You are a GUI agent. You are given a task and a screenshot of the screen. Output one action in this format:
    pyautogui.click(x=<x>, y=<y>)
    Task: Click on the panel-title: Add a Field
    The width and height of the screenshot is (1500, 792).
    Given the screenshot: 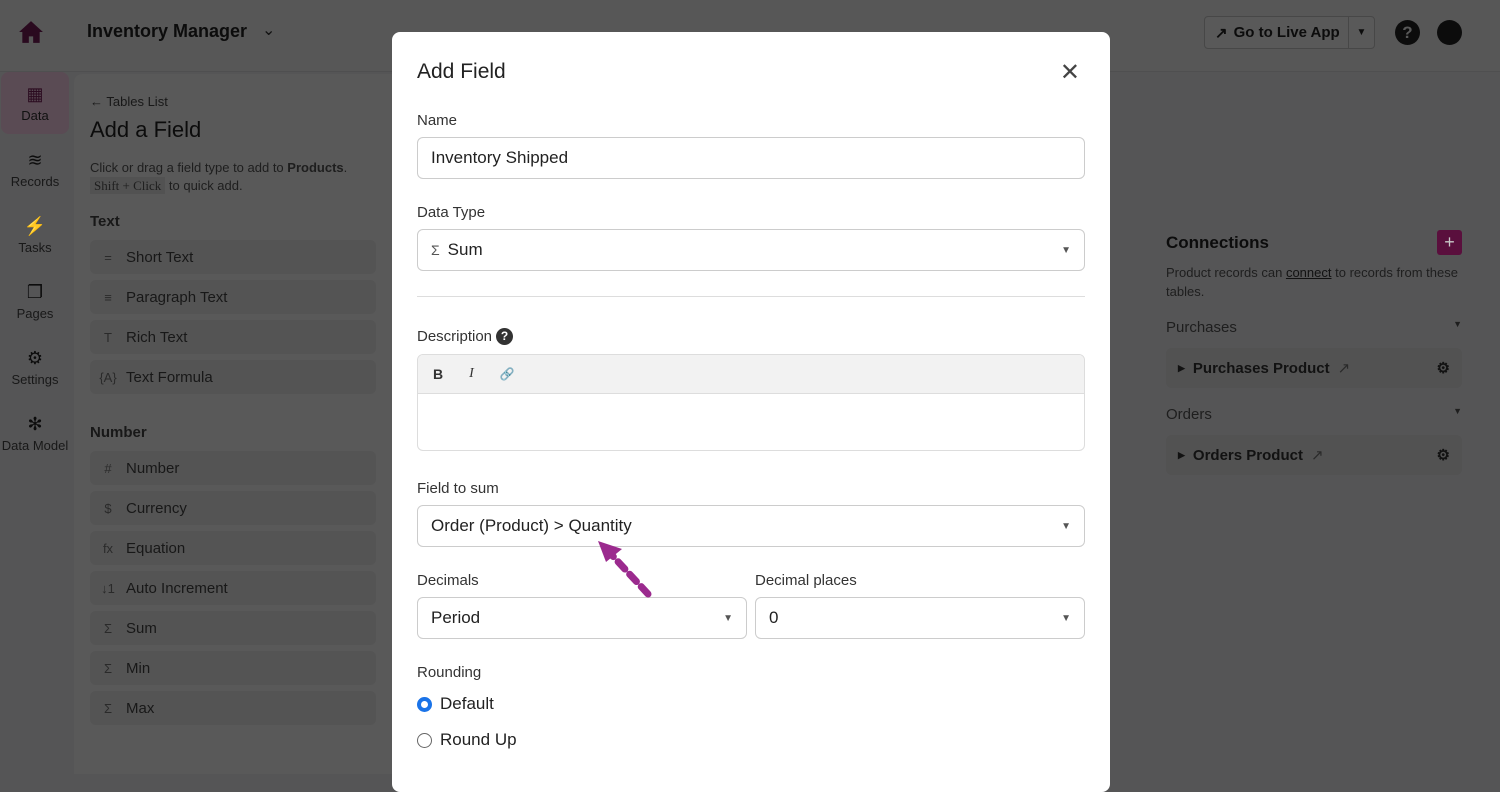 What is the action you would take?
    pyautogui.click(x=146, y=129)
    